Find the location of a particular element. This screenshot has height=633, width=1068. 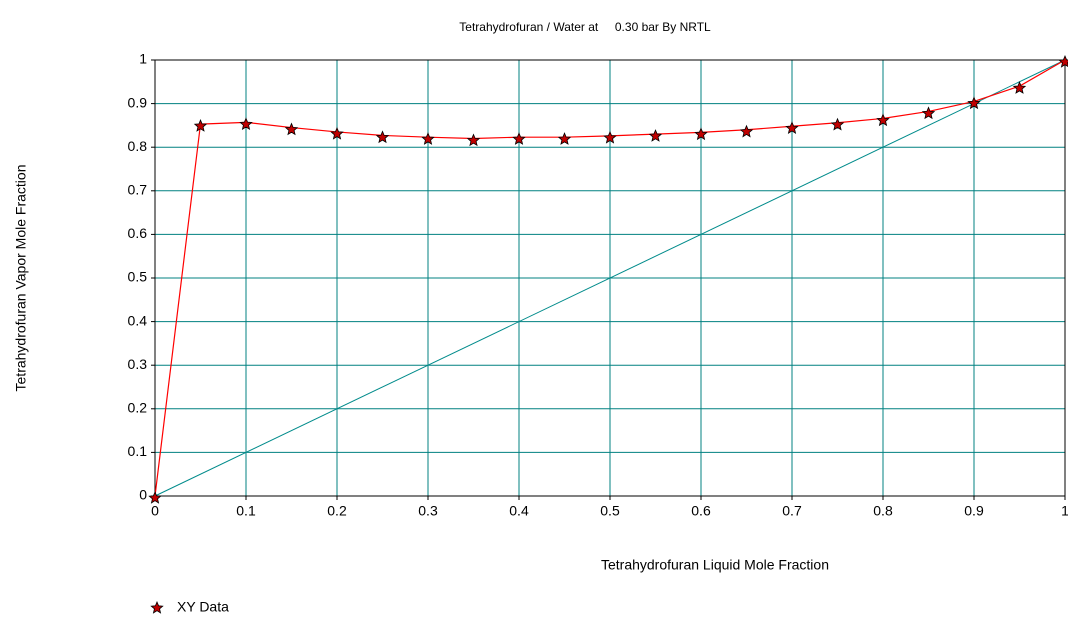

y-tick-label: 0.4 is located at coordinates (138, 320).